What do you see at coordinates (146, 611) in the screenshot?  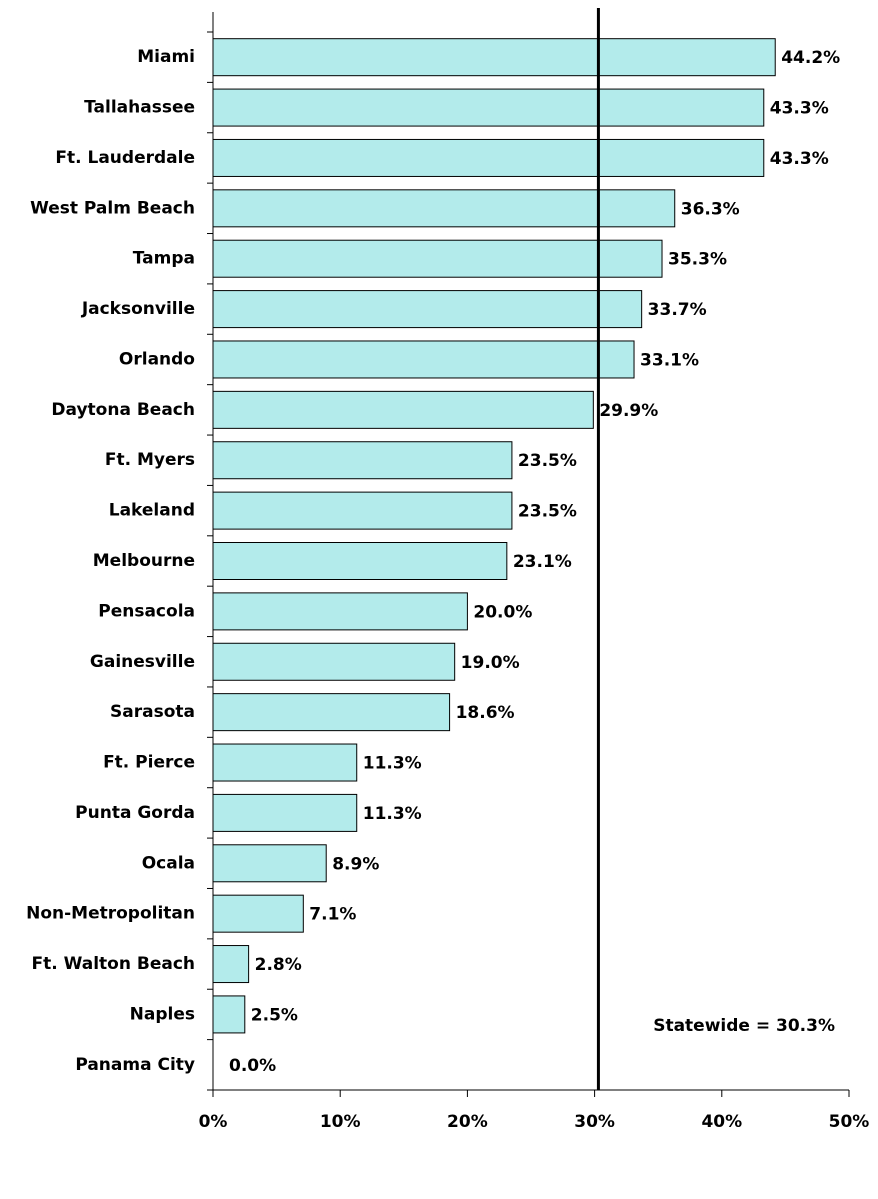 I see `y-tick-label: Pensacola` at bounding box center [146, 611].